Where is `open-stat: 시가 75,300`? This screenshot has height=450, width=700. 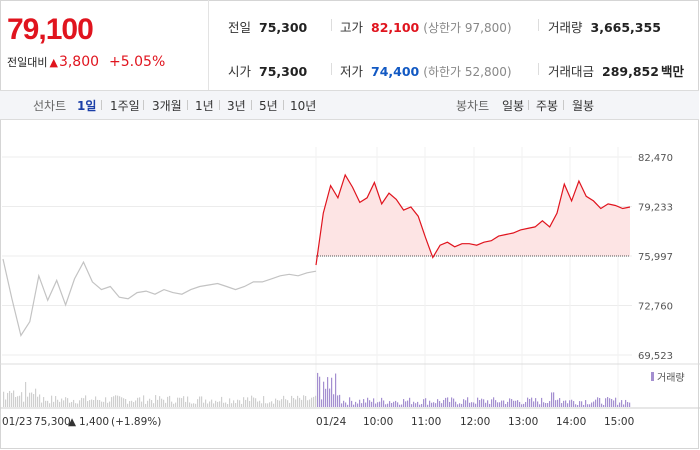 open-stat: 시가 75,300 is located at coordinates (267, 70).